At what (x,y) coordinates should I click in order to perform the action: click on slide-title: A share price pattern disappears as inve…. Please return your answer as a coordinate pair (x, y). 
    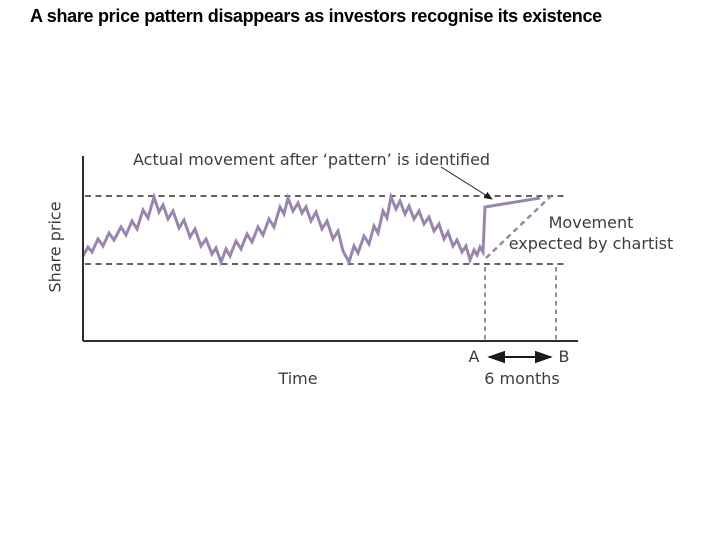
    Looking at the image, I should click on (316, 16).